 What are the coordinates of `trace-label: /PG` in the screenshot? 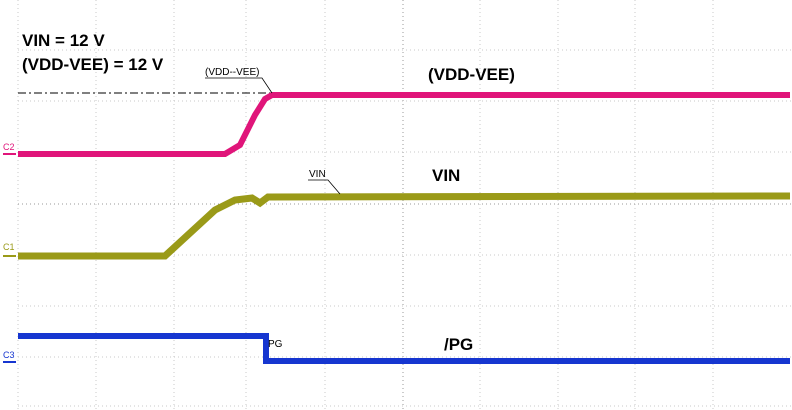 It's located at (458, 344).